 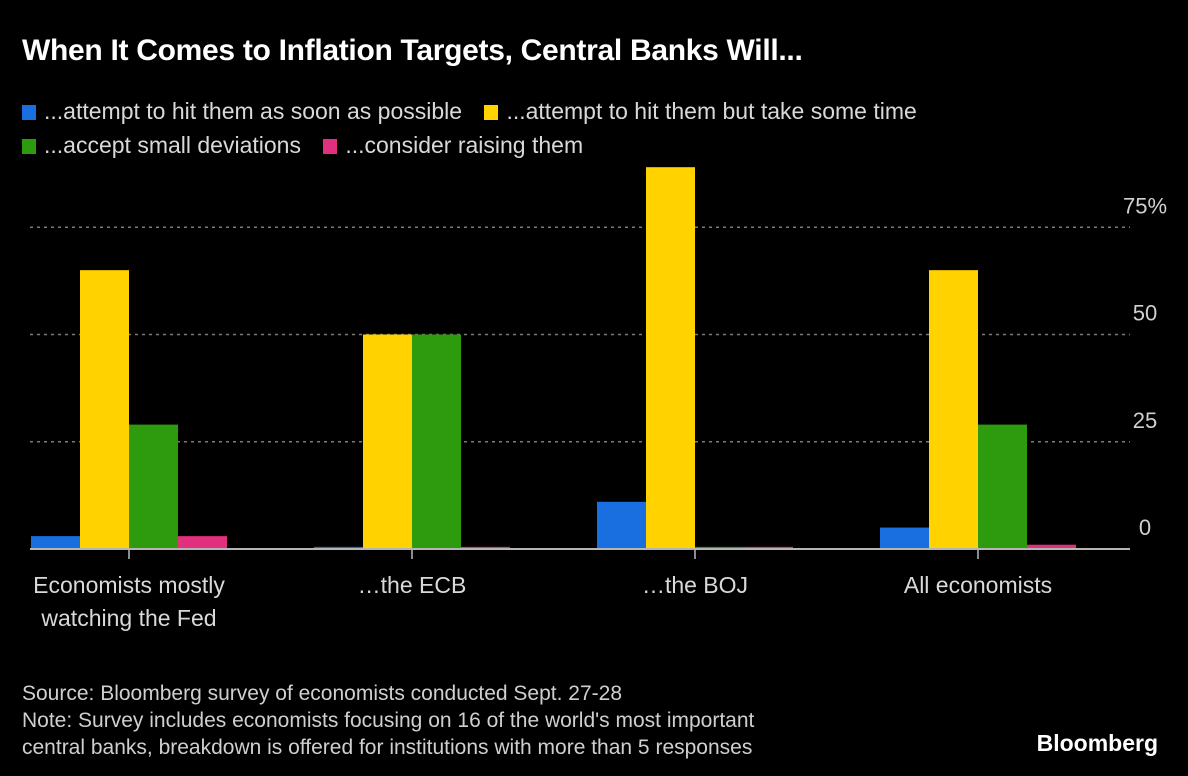 I want to click on bloomberg-logo: Bloomberg, so click(x=1097, y=743).